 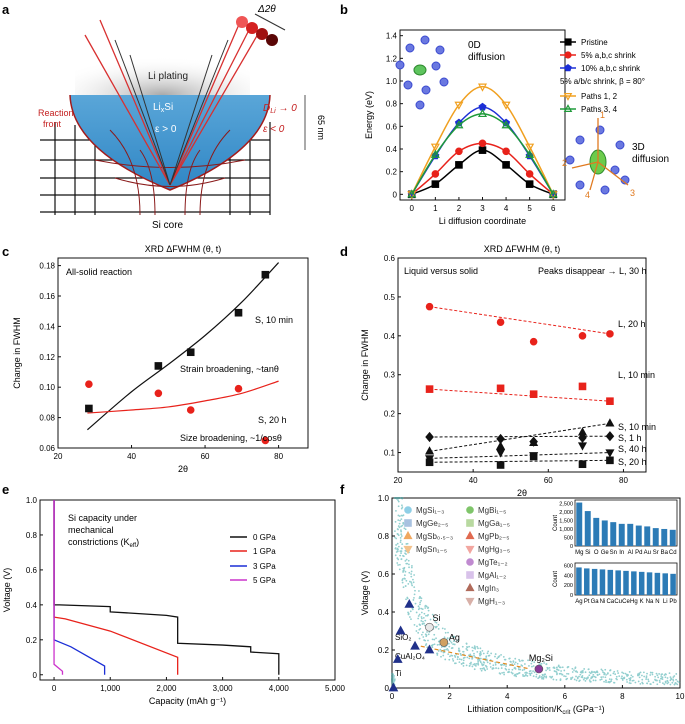 What do you see at coordinates (335, 688) in the screenshot?
I see `x-tick-label: 5,000` at bounding box center [335, 688].